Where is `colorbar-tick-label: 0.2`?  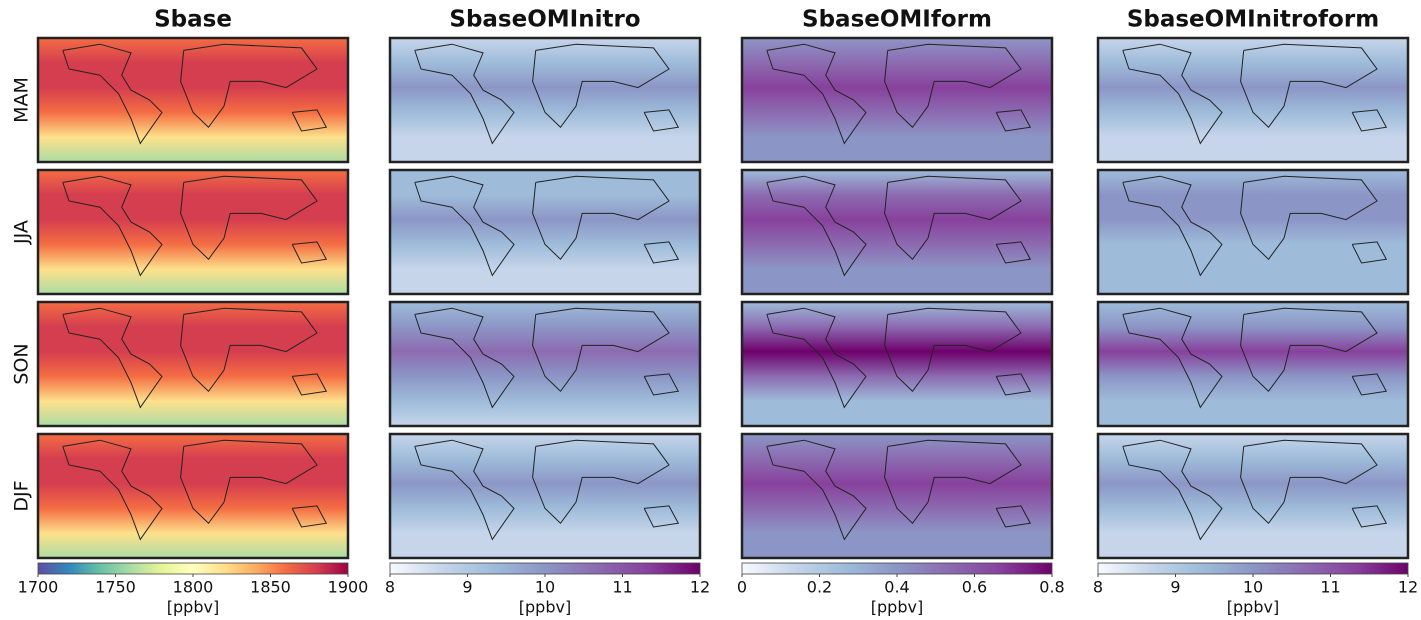 colorbar-tick-label: 0.2 is located at coordinates (819, 587).